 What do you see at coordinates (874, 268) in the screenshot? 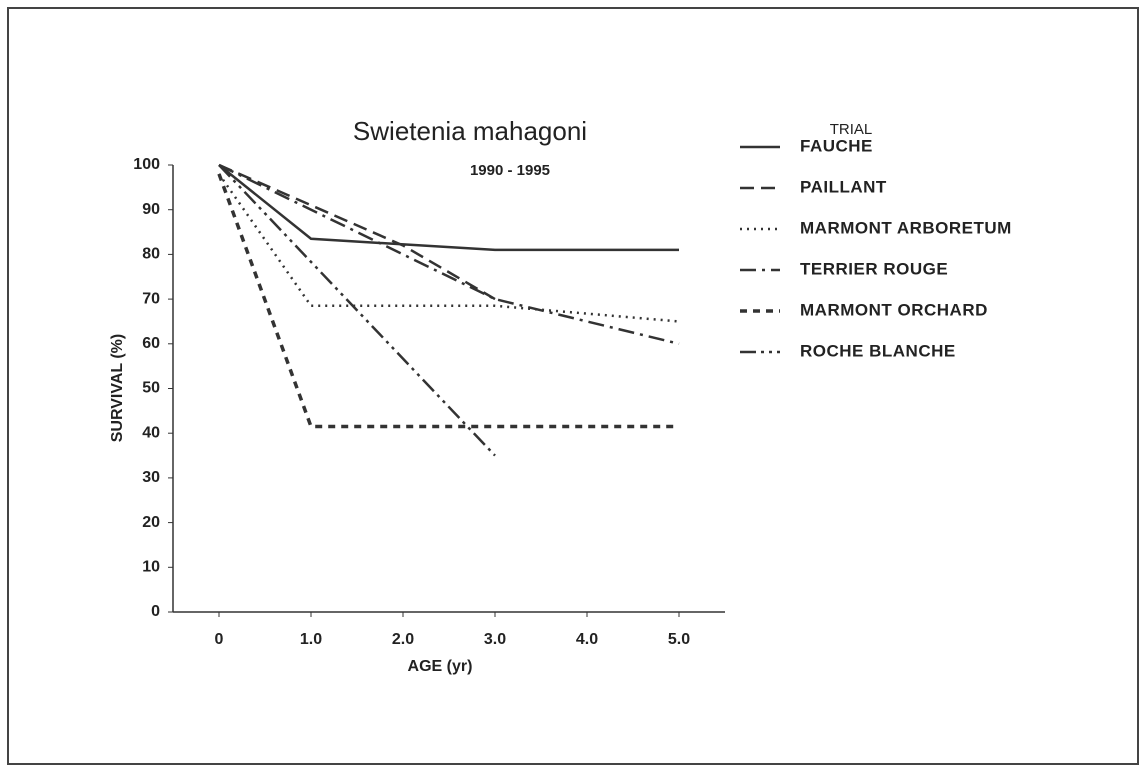
I see `legend-label: TERRIER ROUGE` at bounding box center [874, 268].